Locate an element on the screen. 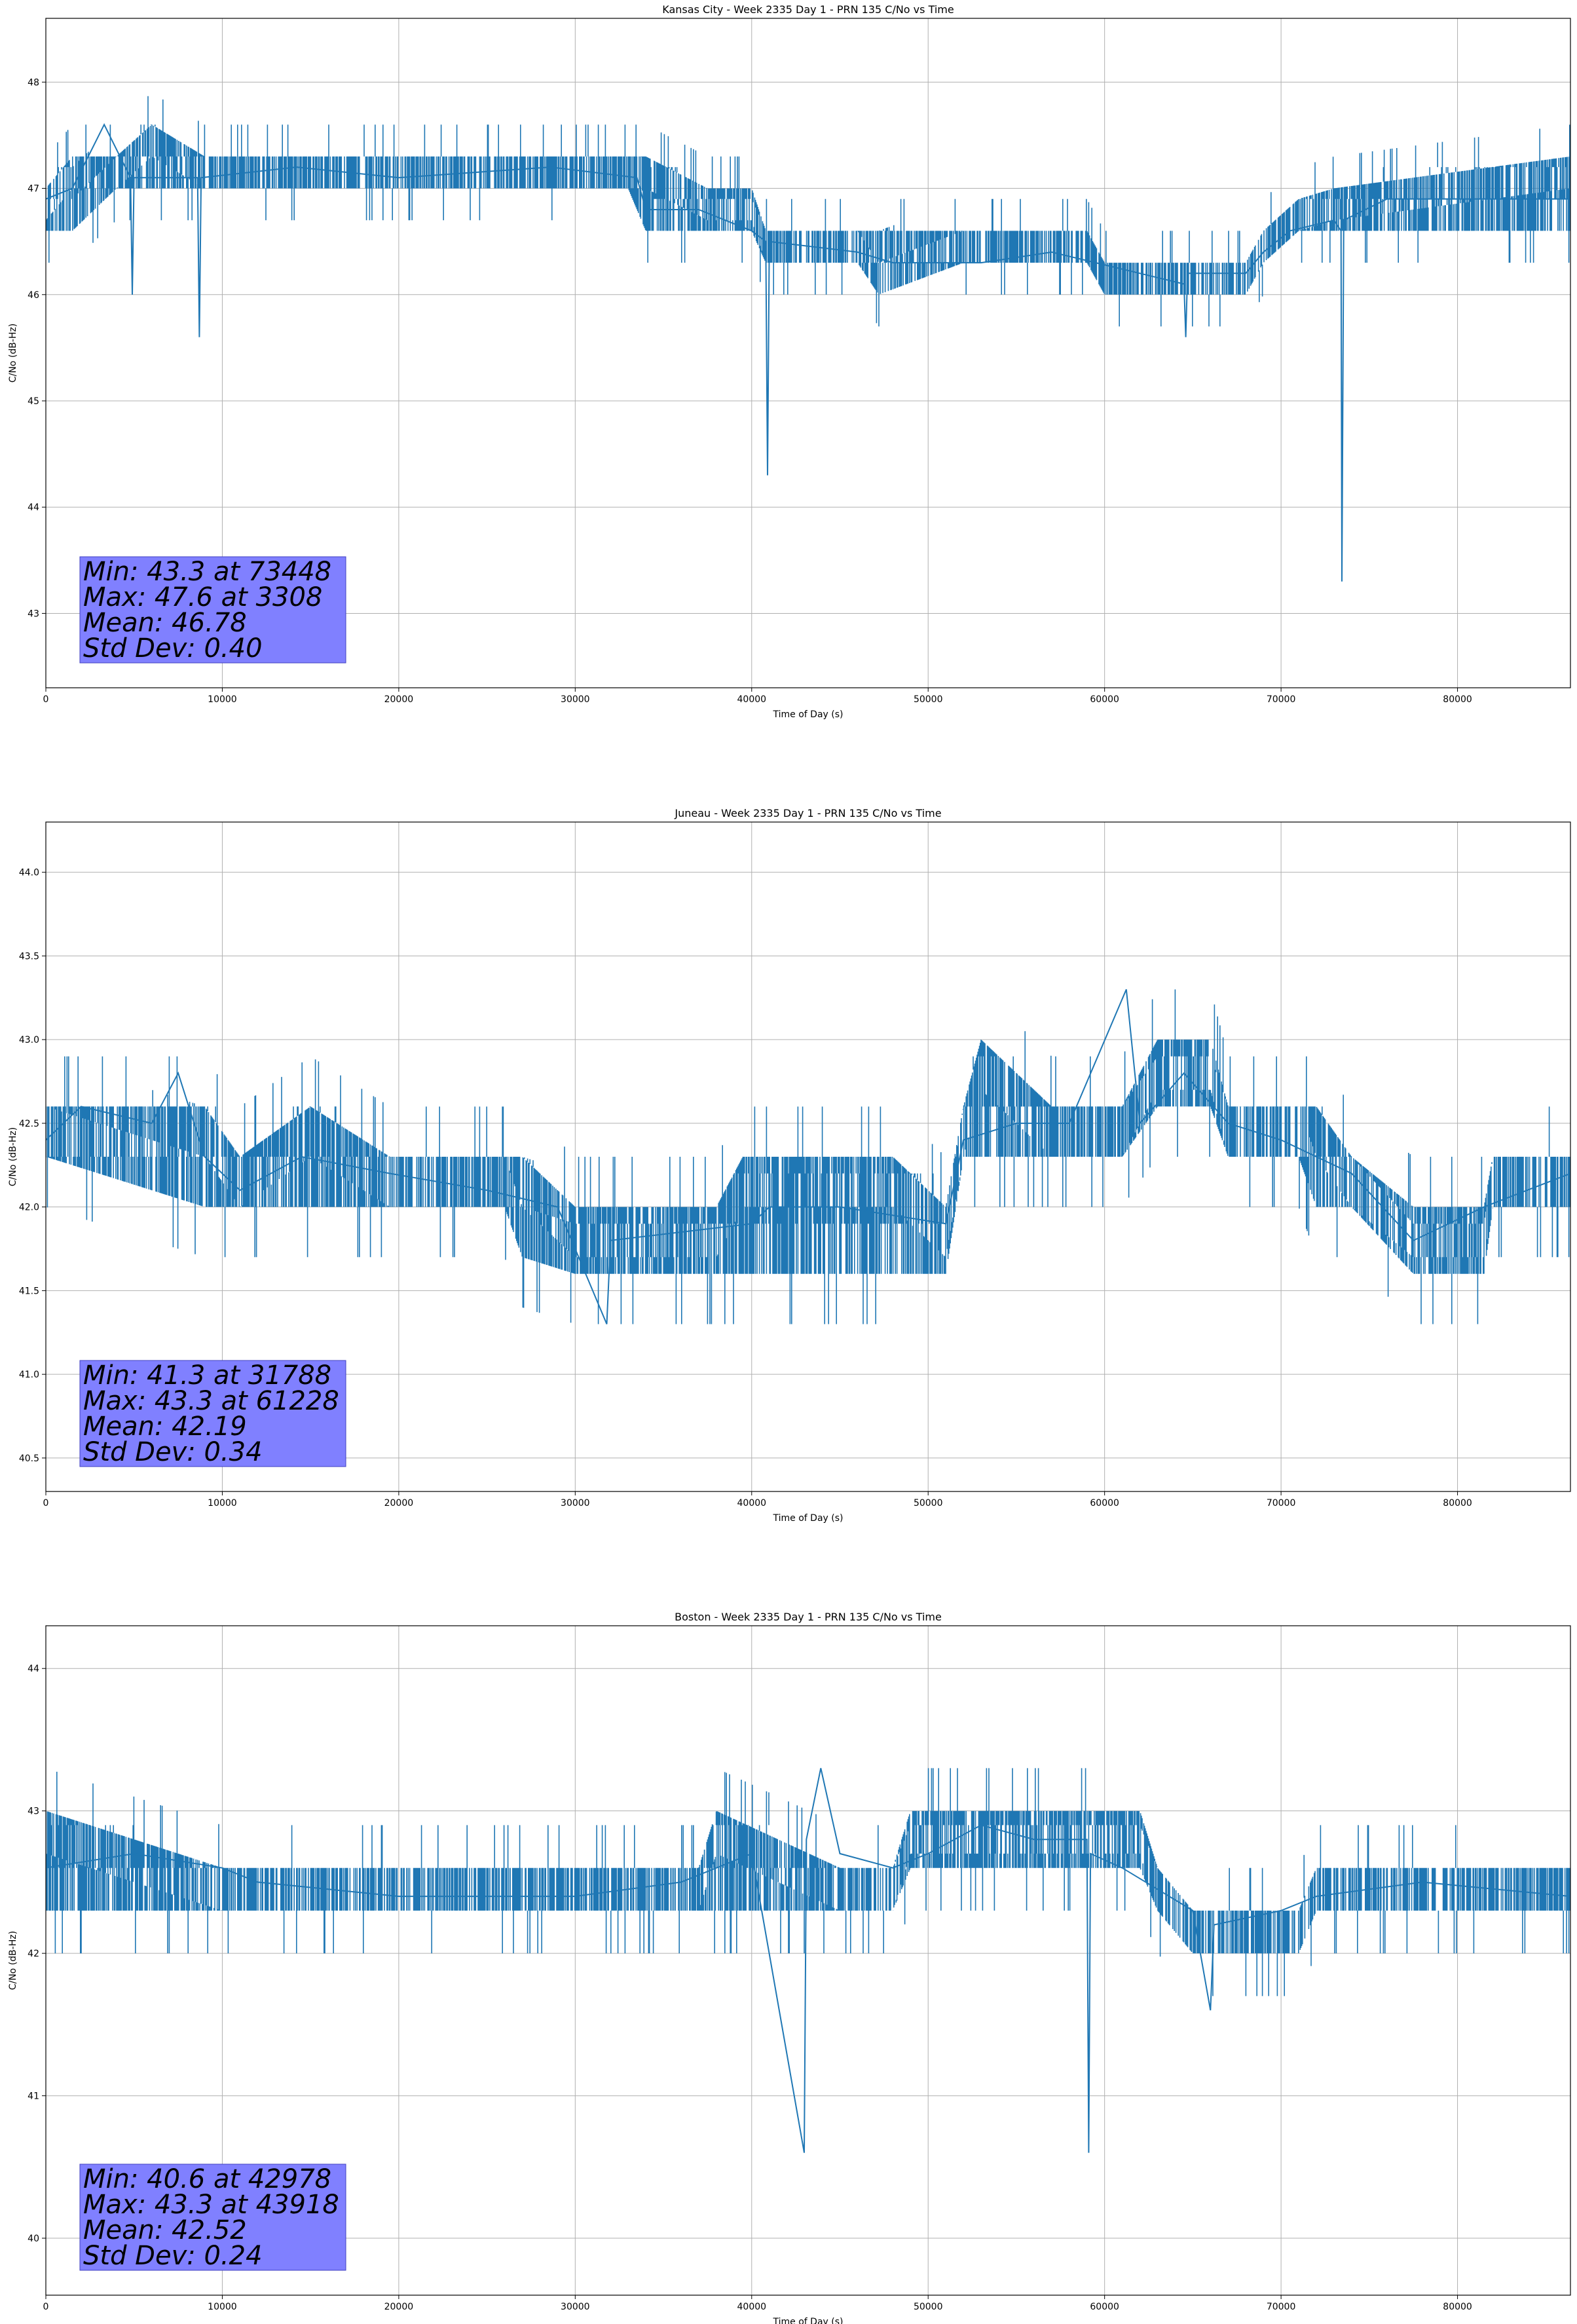 This screenshot has height=2324, width=1577. stats-text-line: Min: 43.3 at 73448 is located at coordinates (207, 572).